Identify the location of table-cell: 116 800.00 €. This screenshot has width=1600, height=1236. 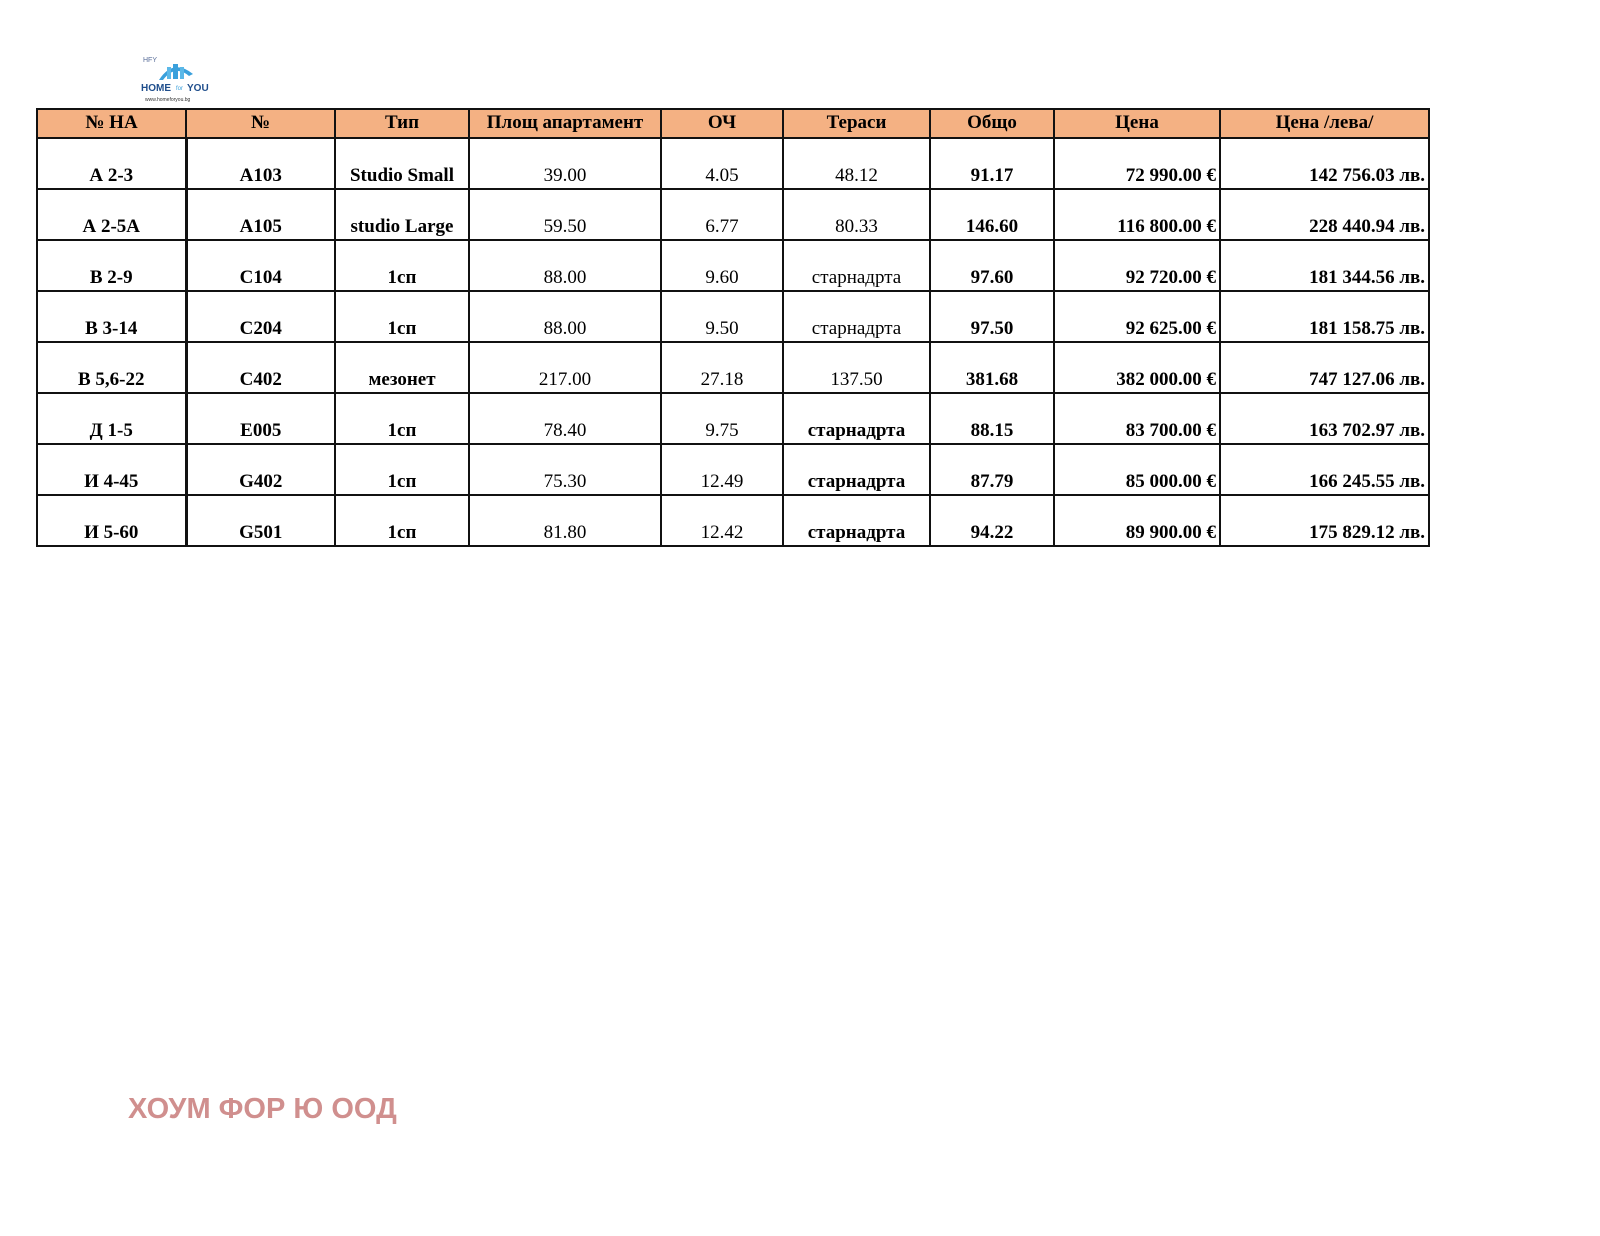
(1137, 214).